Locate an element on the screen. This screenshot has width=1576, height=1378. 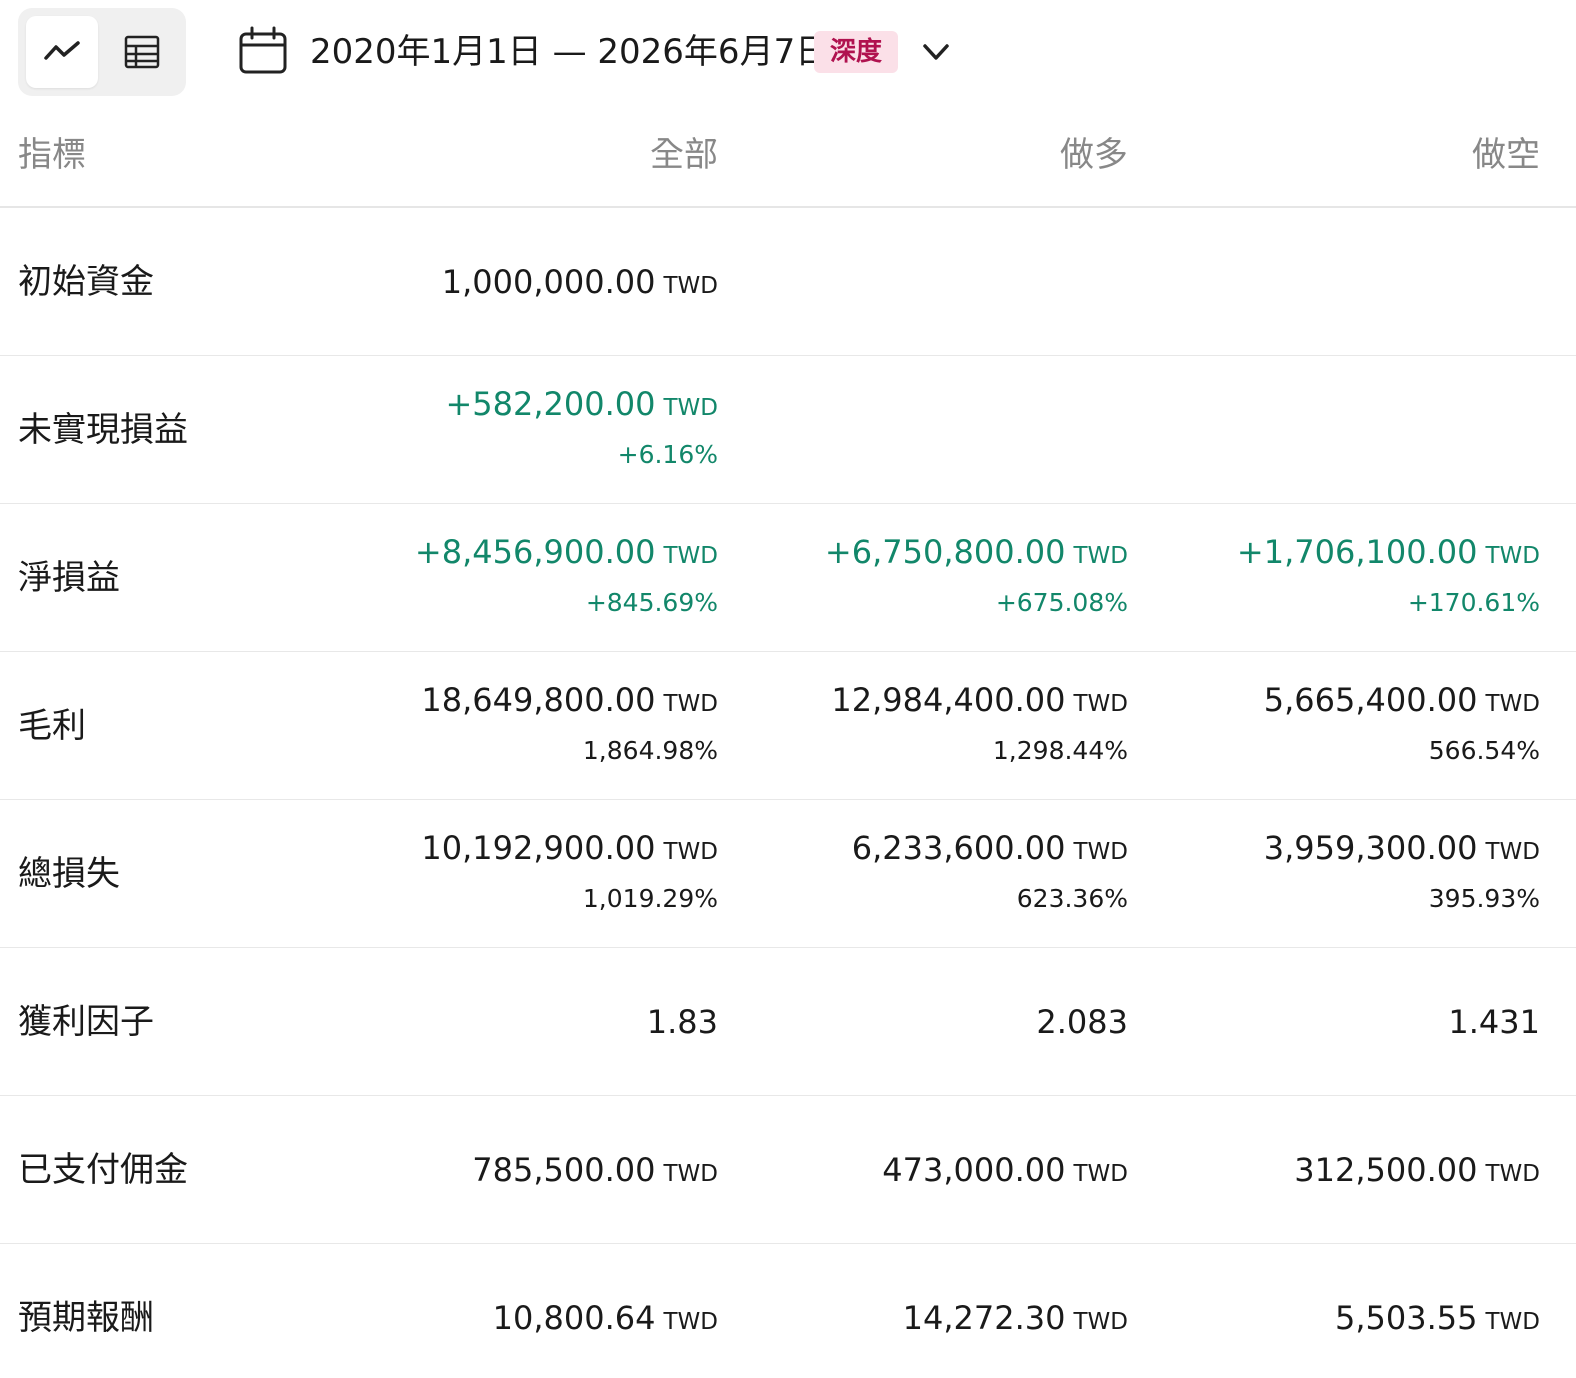
value-text: 785,500.00 is located at coordinates (564, 1170).